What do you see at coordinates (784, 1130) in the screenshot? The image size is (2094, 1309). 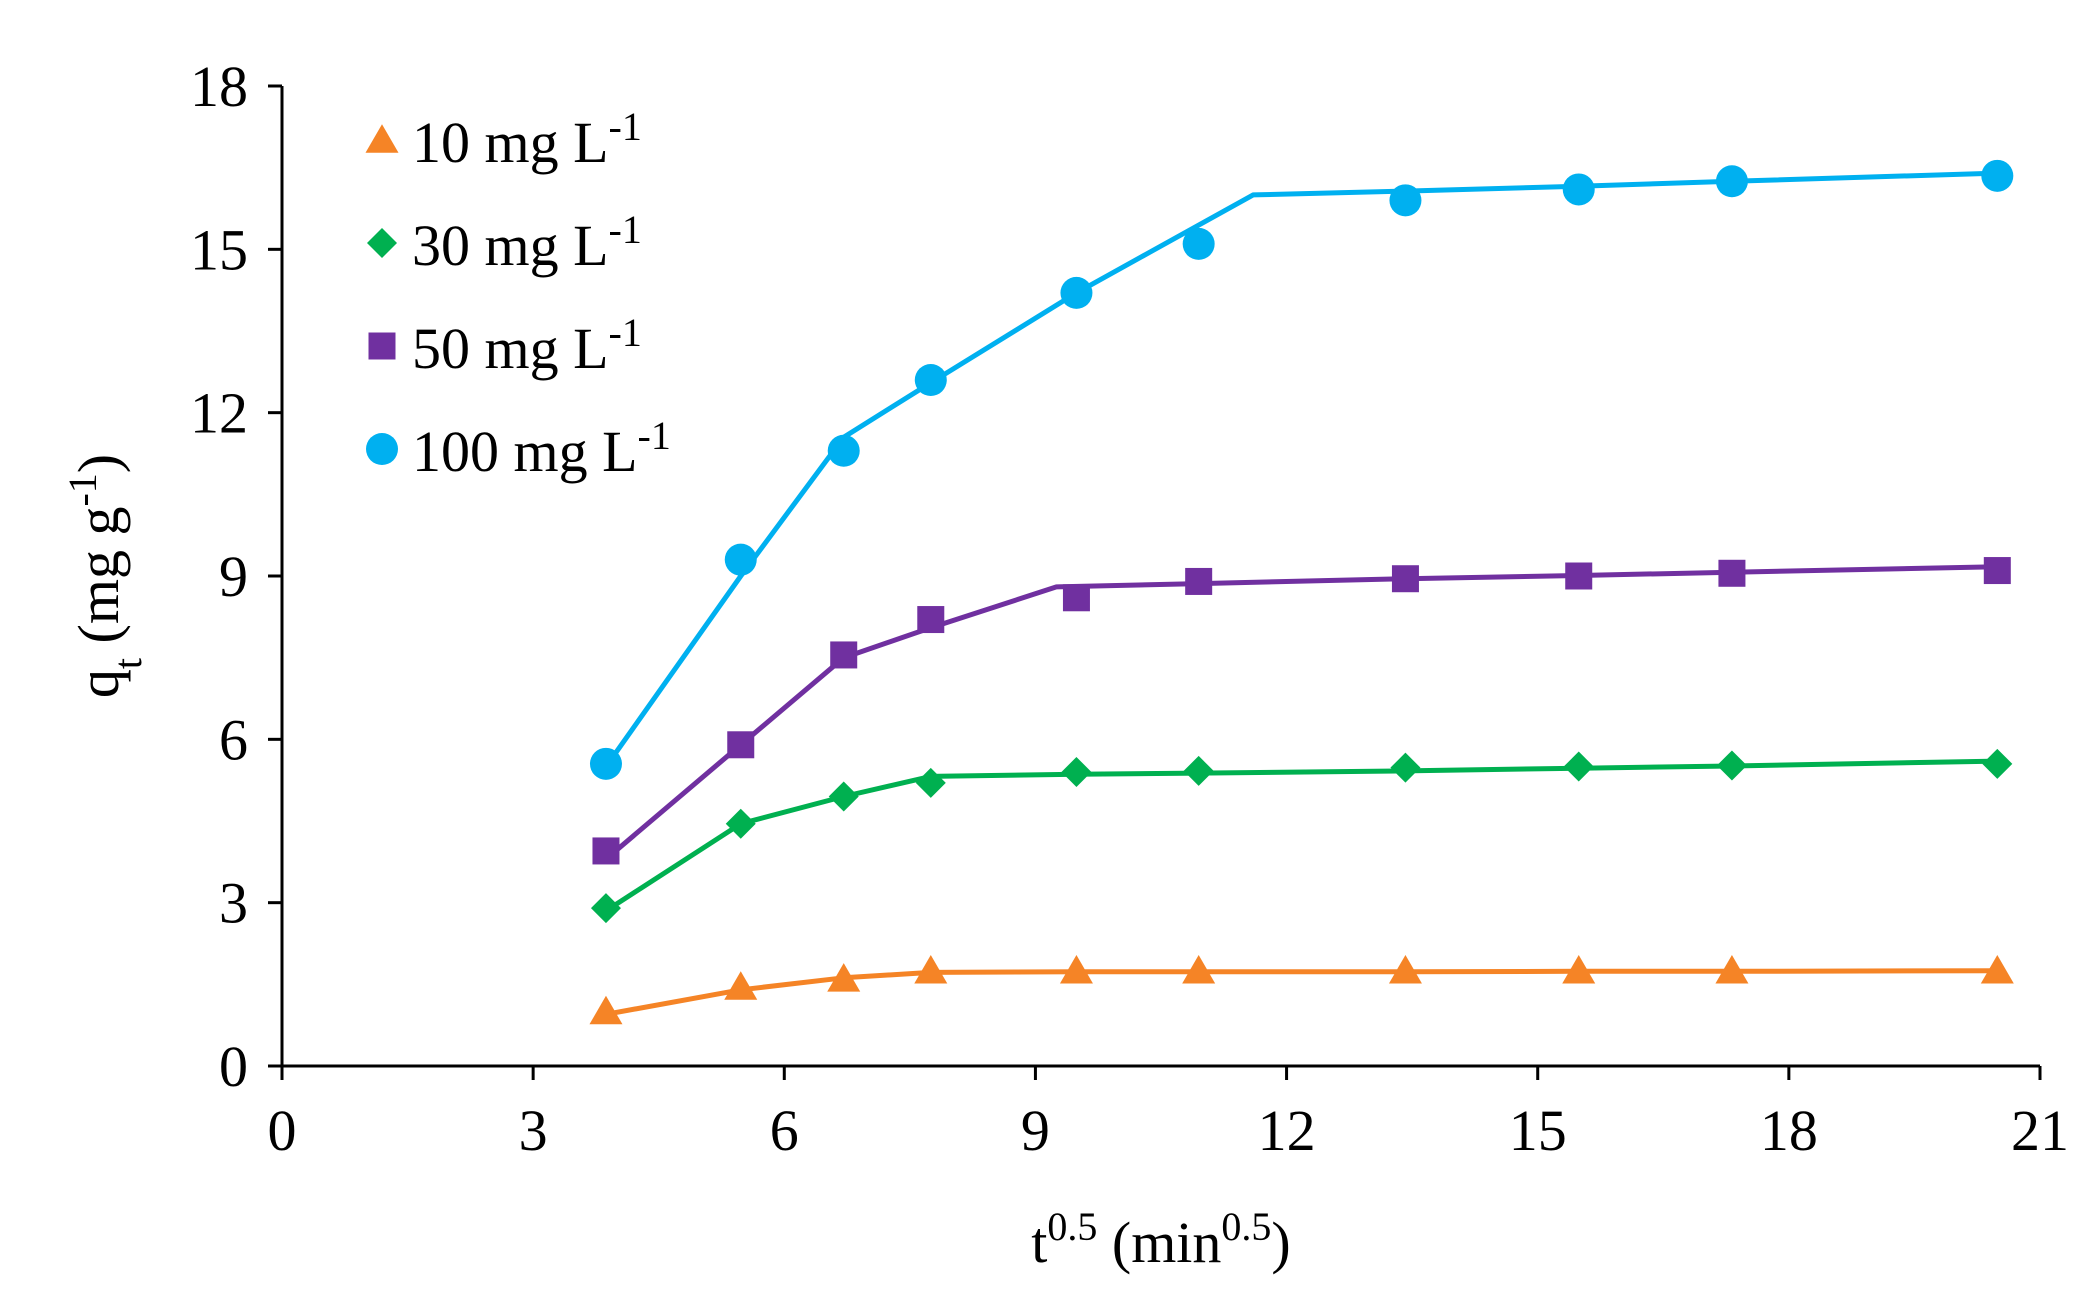 I see `x-tick-label: 6` at bounding box center [784, 1130].